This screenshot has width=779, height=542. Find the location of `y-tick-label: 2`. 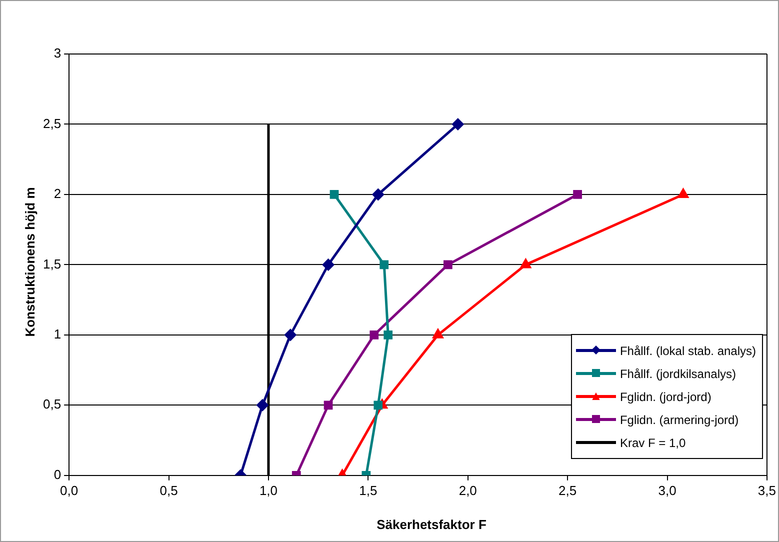

y-tick-label: 2 is located at coordinates (58, 194).